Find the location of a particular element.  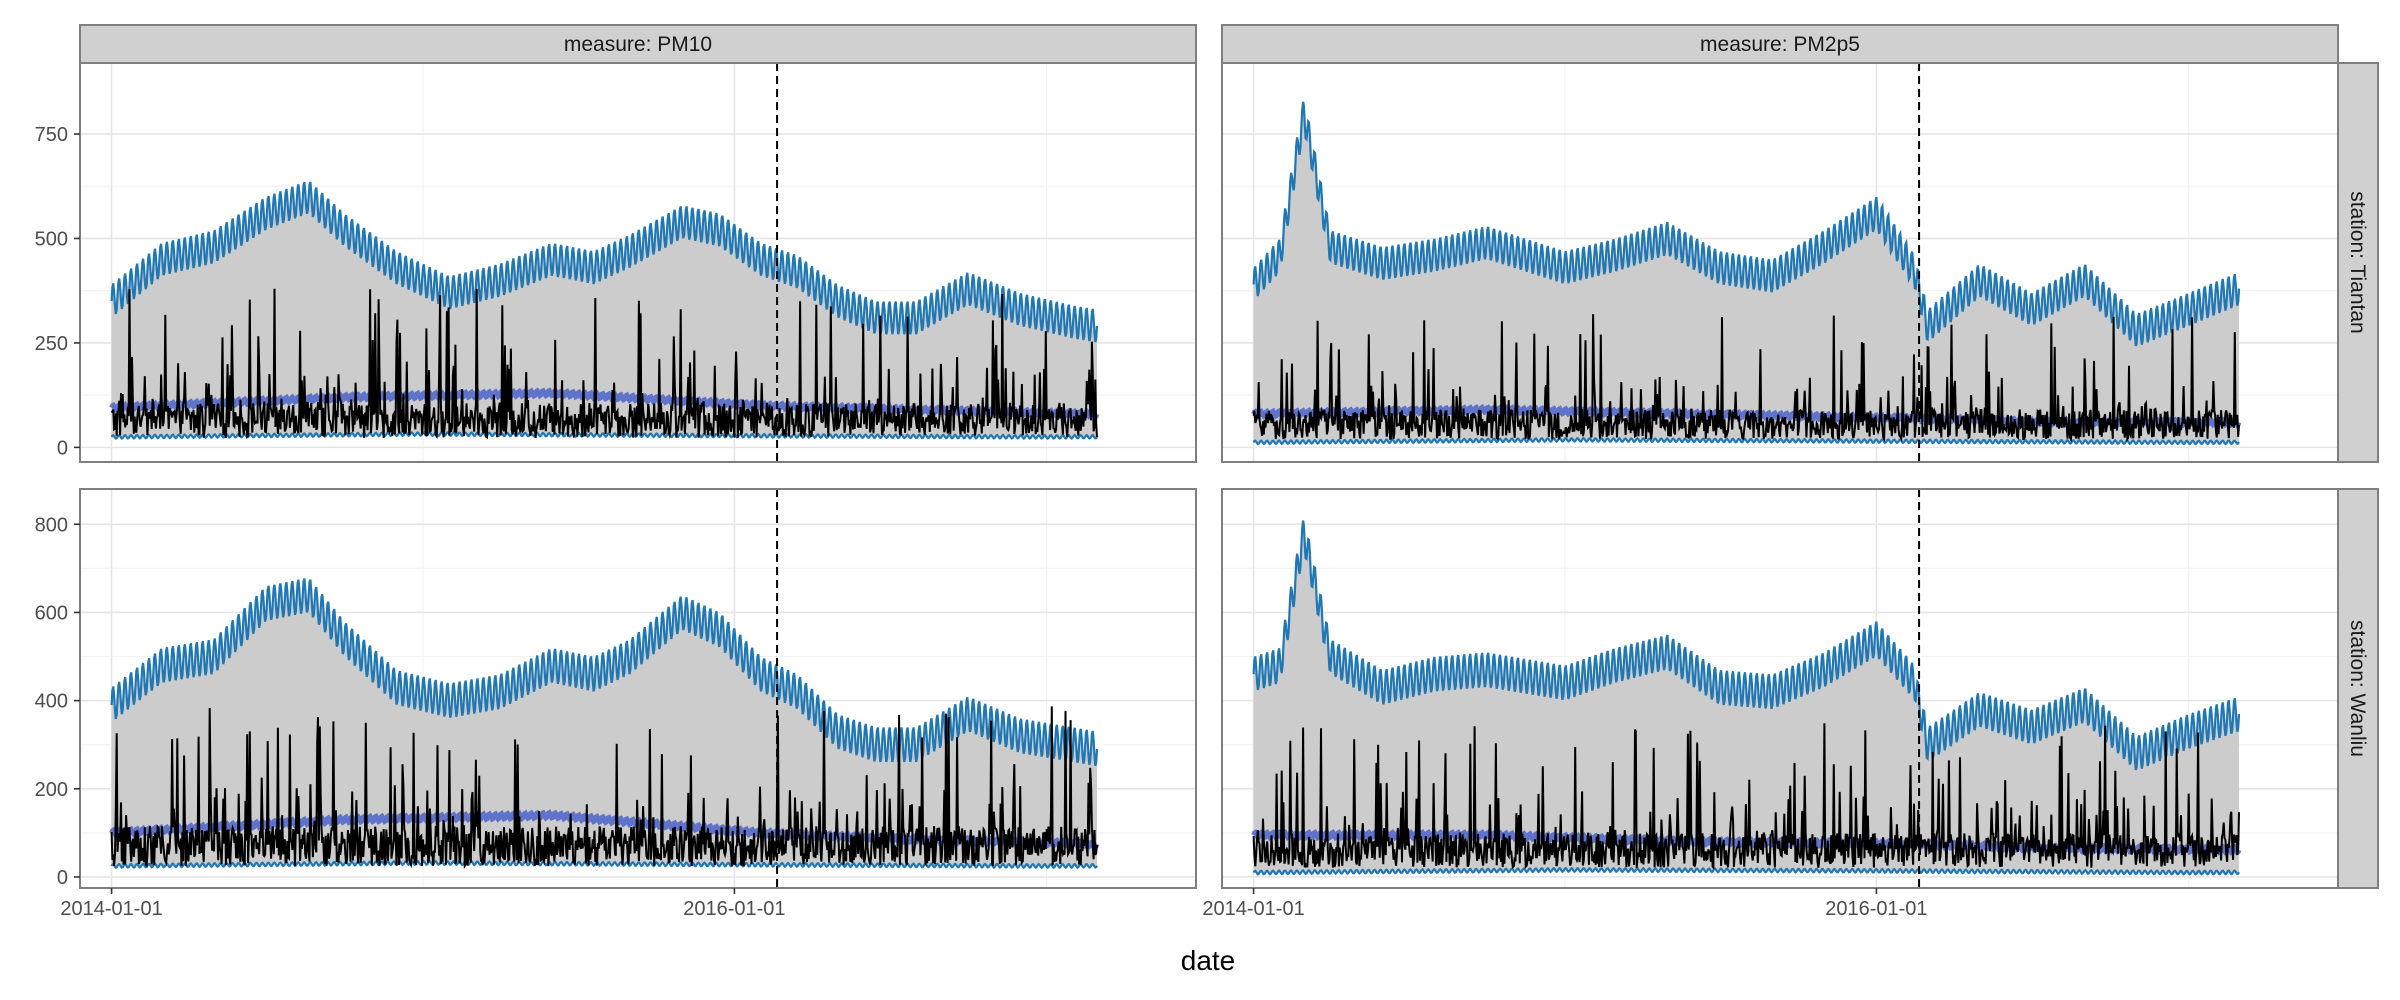

facet-strip-label-measure: measure: PM2p5 is located at coordinates (1780, 44).